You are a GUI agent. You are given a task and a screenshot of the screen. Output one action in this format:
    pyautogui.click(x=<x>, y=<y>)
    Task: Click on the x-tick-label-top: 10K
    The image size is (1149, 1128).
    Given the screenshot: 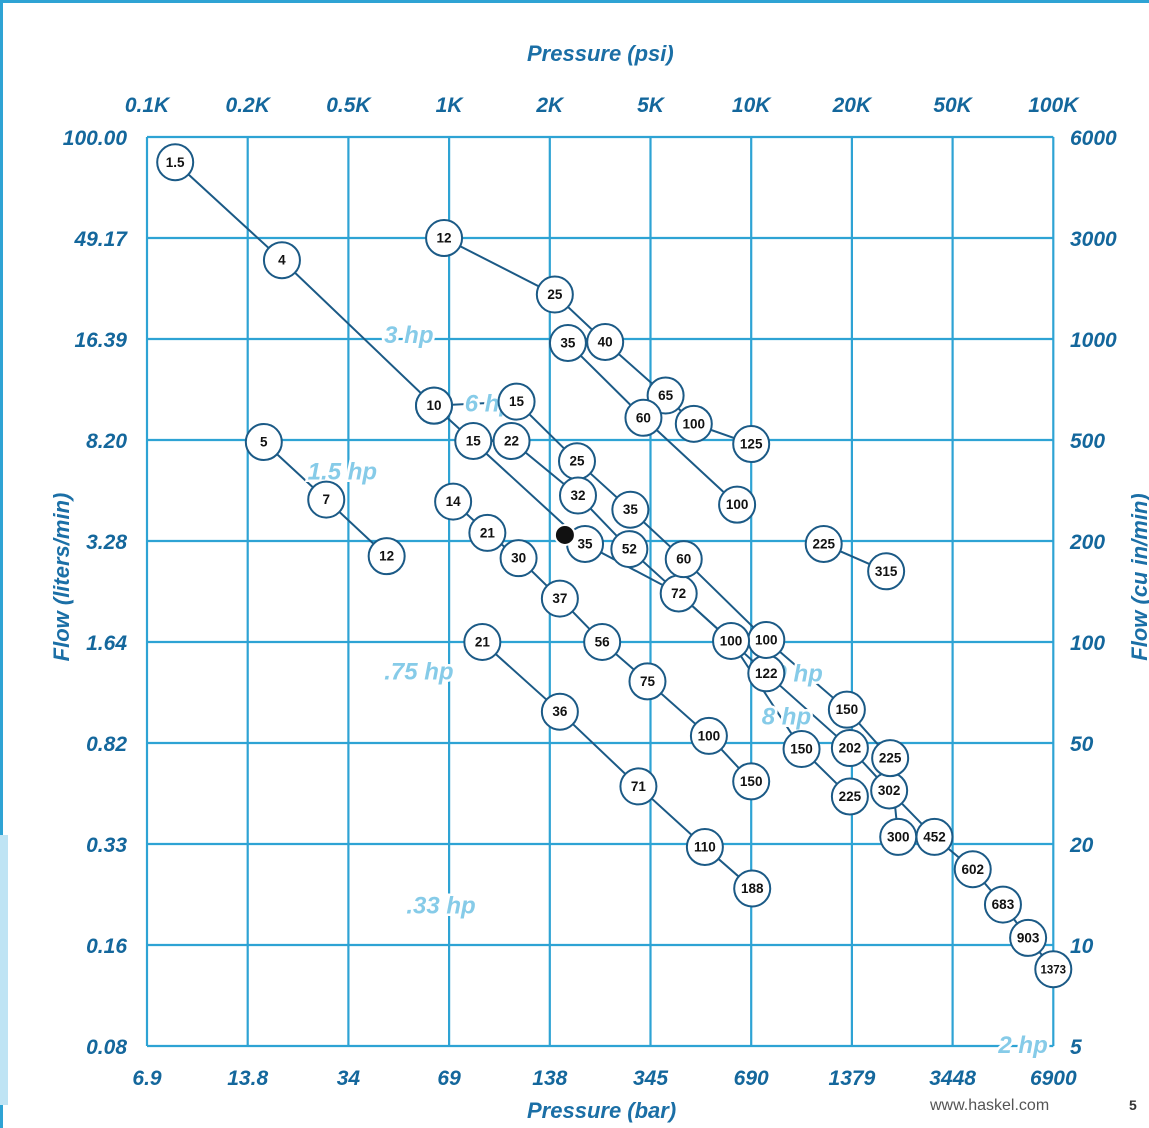 What is the action you would take?
    pyautogui.click(x=752, y=105)
    